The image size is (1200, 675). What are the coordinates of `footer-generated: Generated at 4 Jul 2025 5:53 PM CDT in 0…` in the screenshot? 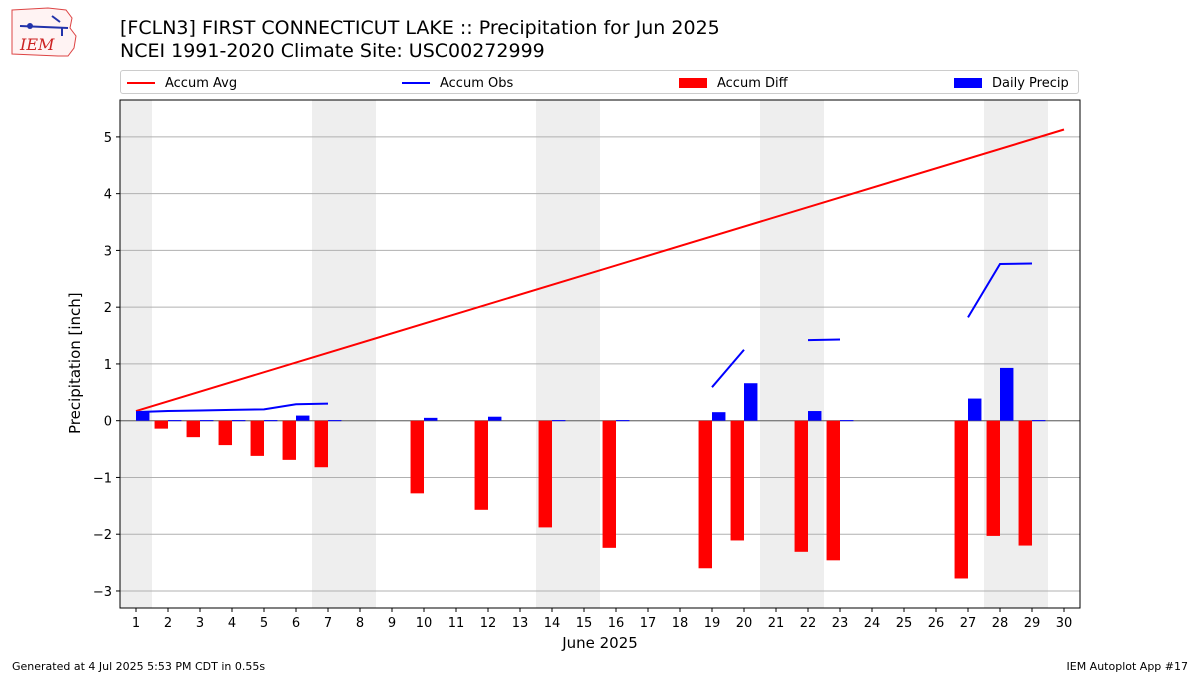 It's located at (139, 666).